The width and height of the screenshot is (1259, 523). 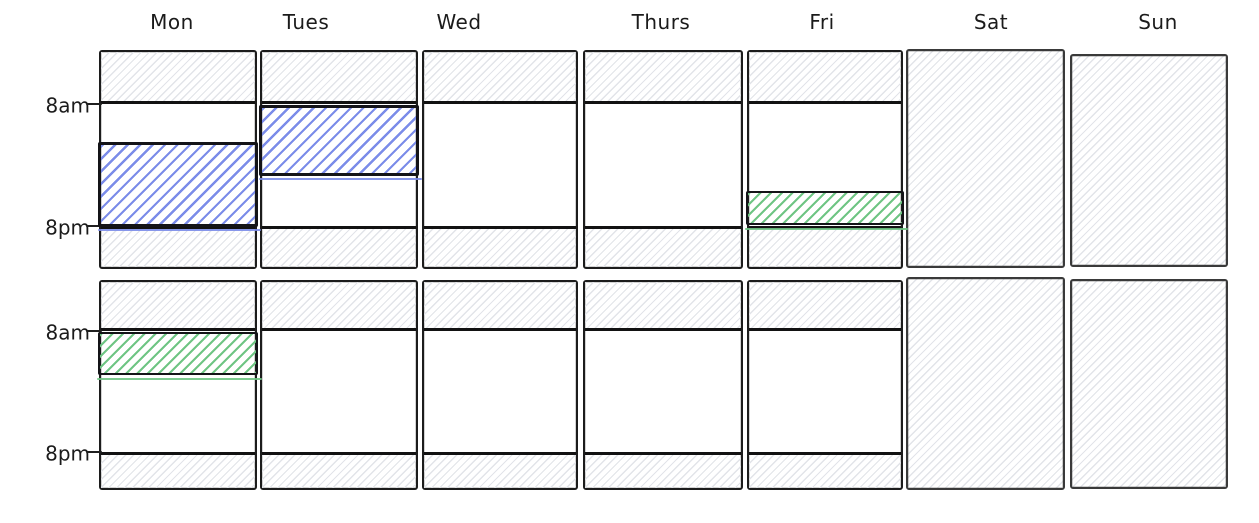 What do you see at coordinates (67, 227) in the screenshot?
I see `time-label-8pm-week-1: 8pm` at bounding box center [67, 227].